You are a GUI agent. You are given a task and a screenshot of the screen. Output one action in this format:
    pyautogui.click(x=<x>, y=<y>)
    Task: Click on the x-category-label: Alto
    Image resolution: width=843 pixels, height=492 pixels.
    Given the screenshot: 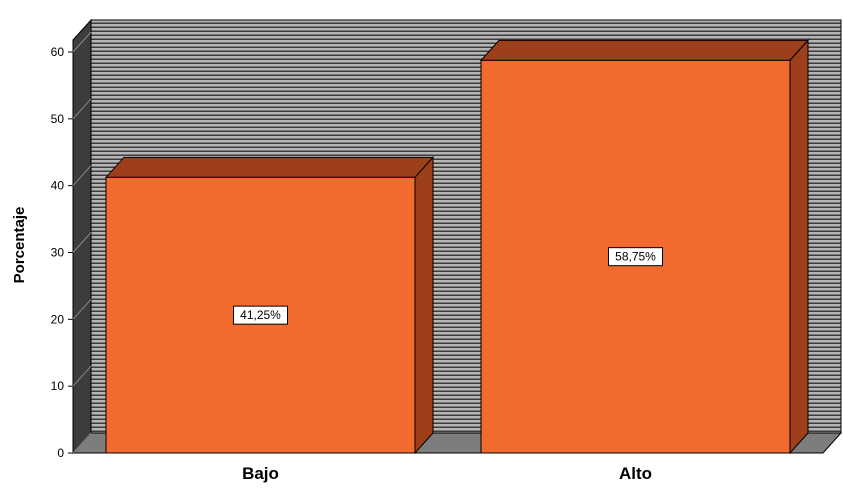 What is the action you would take?
    pyautogui.click(x=635, y=473)
    